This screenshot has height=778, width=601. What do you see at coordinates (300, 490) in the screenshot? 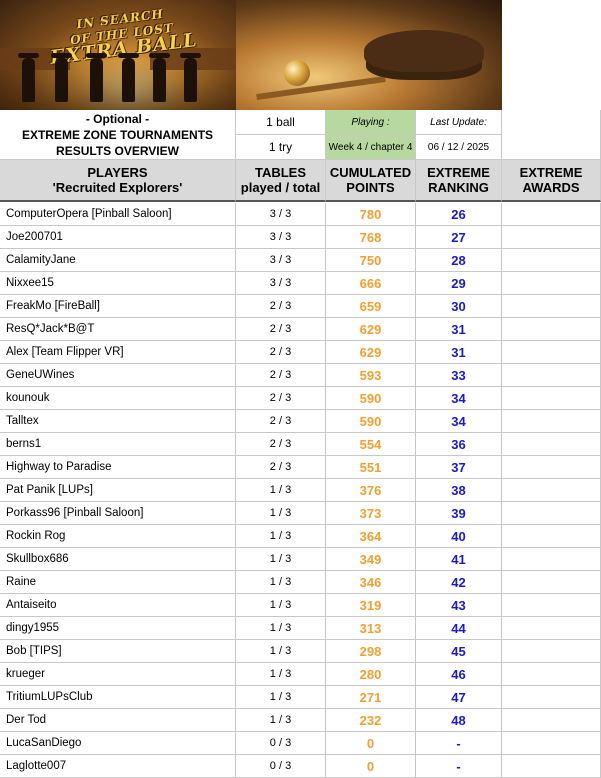
I see `table-row: Pat Panik [LUPs] 1 / 3 376 38` at bounding box center [300, 490].